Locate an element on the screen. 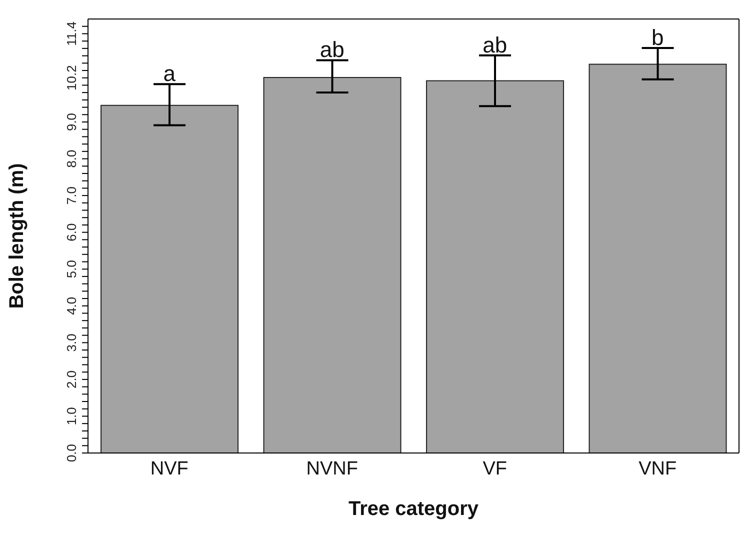  x-tick-label: NVNF is located at coordinates (332, 469).